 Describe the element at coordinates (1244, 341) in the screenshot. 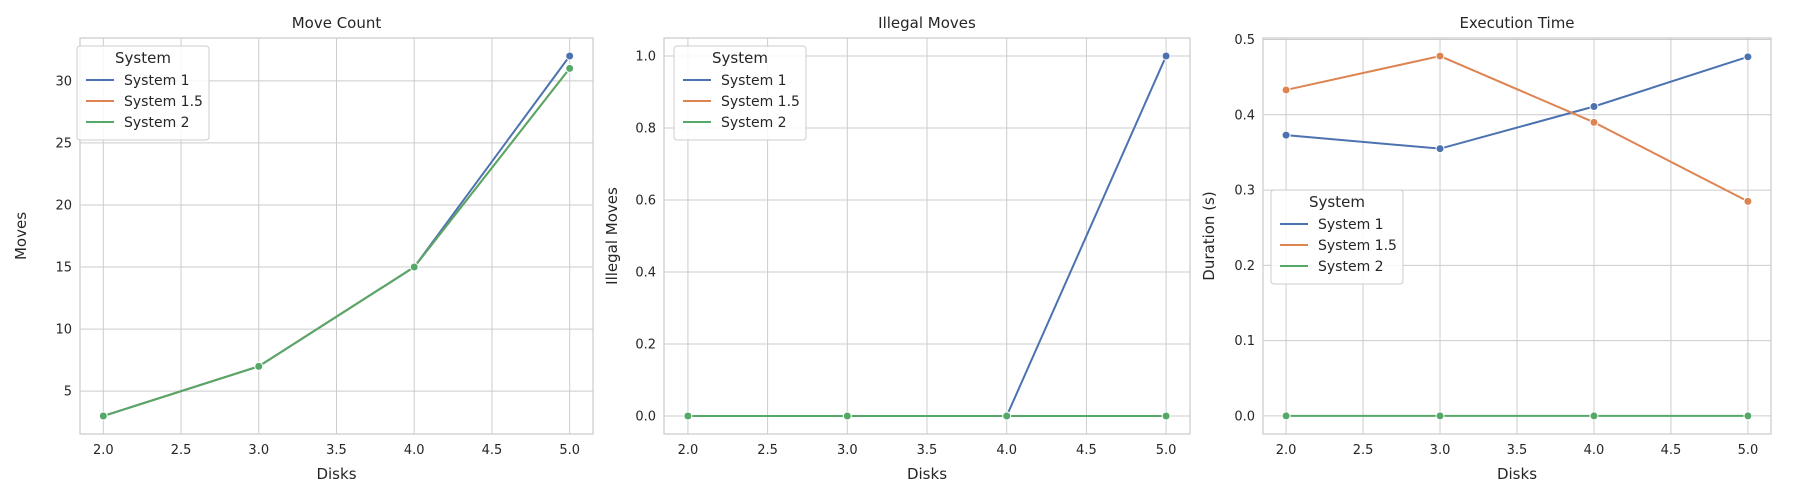

I see `y-tick-label: 0.1` at that location.